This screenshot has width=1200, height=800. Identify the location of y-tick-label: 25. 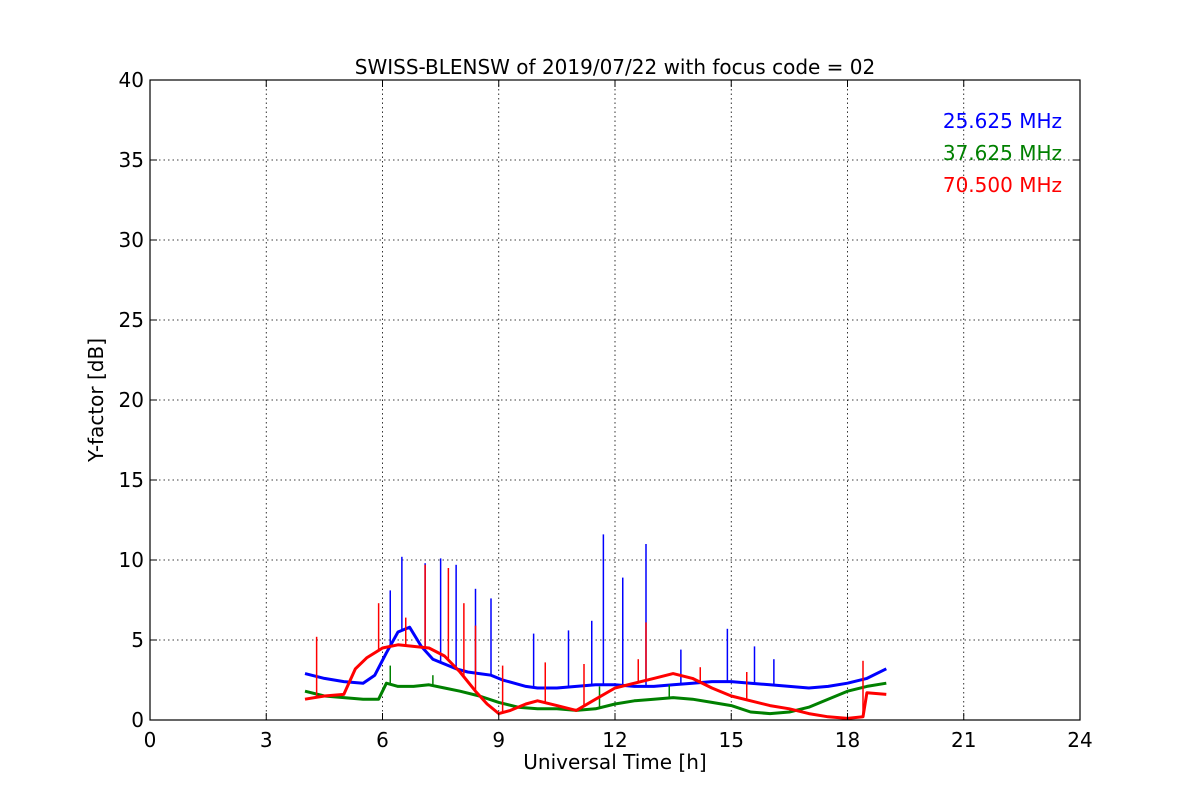
(131, 320).